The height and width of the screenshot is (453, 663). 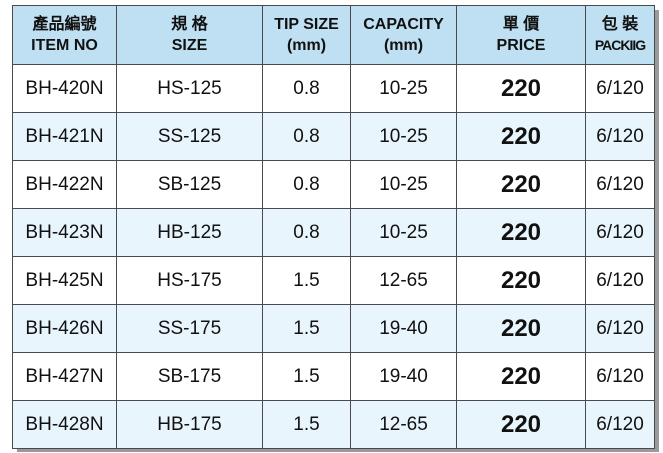 I want to click on table-cell: SB-175, so click(x=189, y=376).